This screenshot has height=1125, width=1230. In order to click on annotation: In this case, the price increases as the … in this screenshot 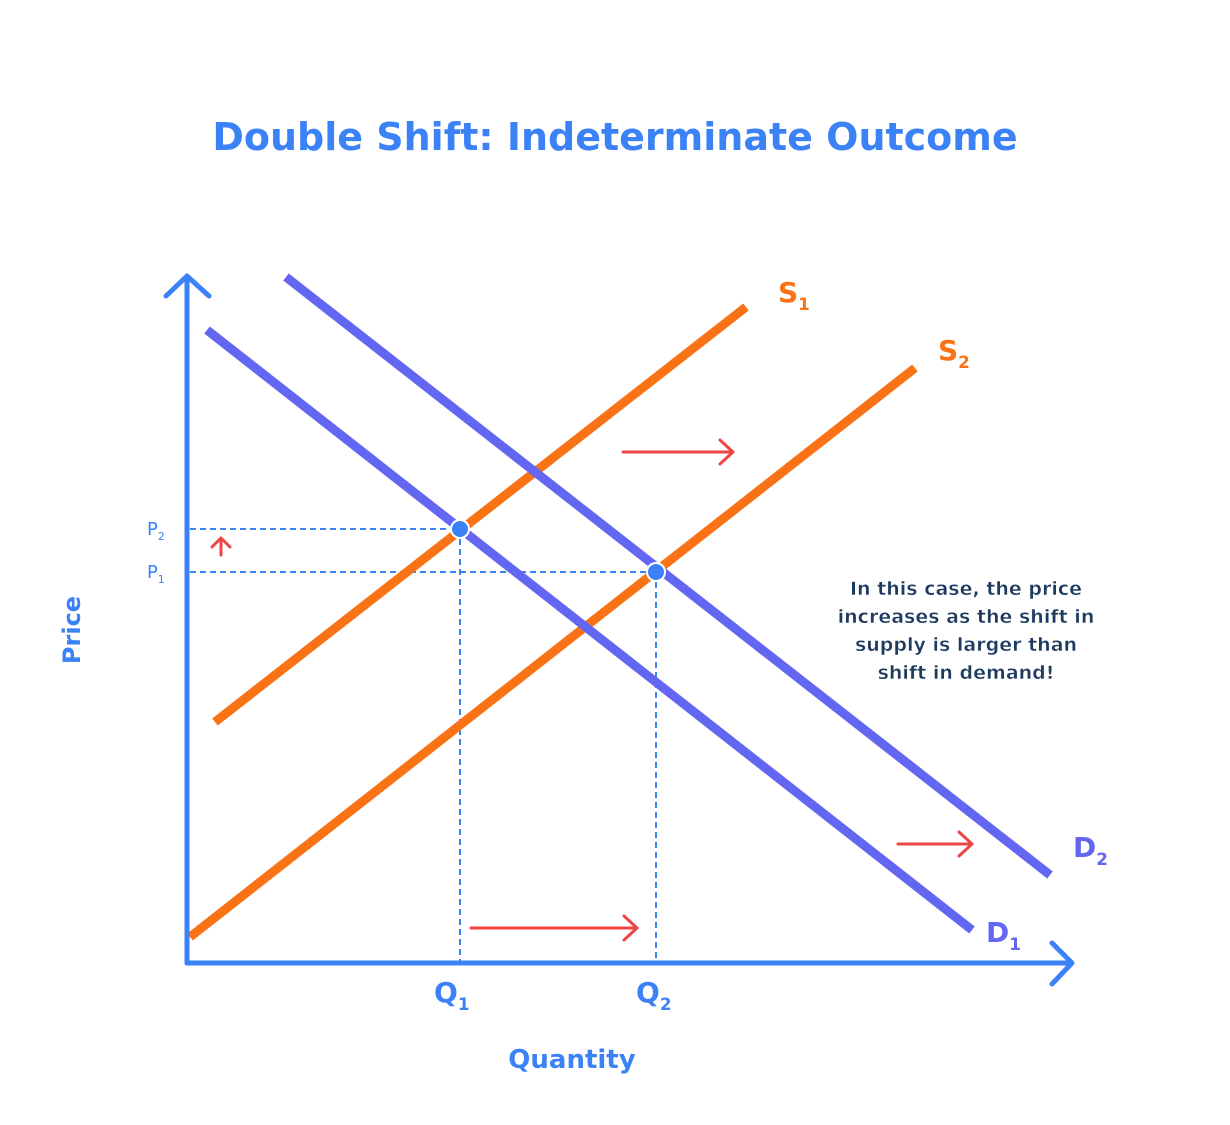, I will do `click(966, 631)`.